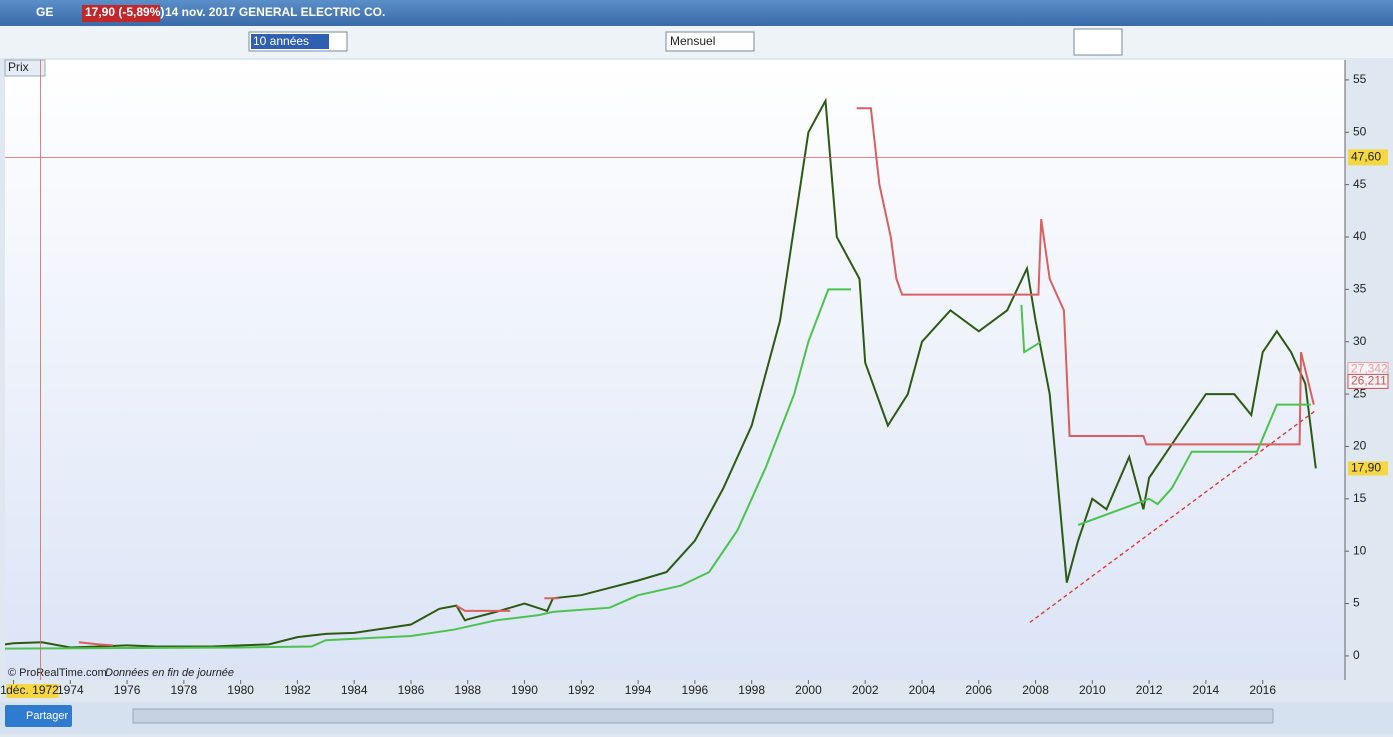 The width and height of the screenshot is (1393, 737). Describe the element at coordinates (18, 67) in the screenshot. I see `panel-label: Prix` at that location.